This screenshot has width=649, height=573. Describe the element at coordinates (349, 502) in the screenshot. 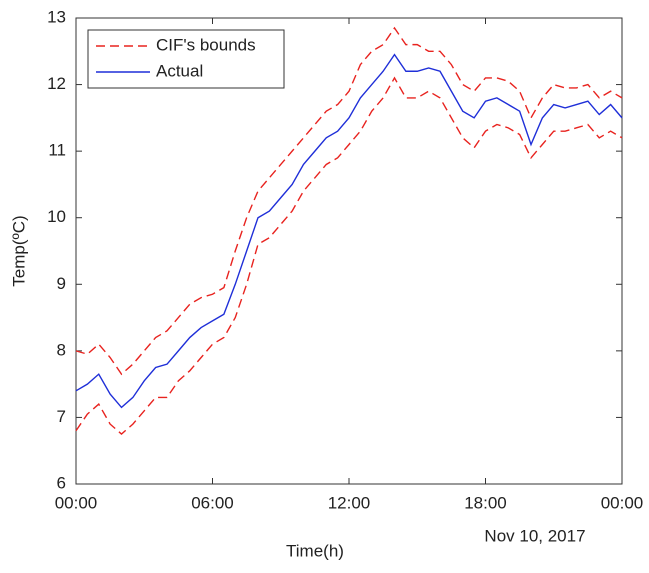

I see `x-tick-label: 12:00` at that location.